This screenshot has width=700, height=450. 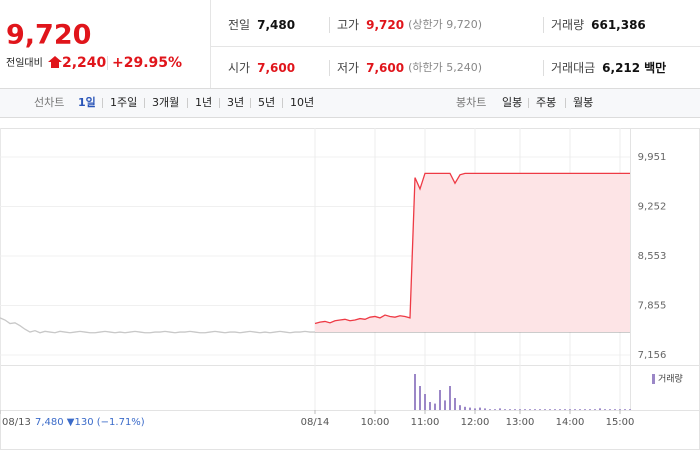 I want to click on x-tick-label: 08/14, so click(x=315, y=422).